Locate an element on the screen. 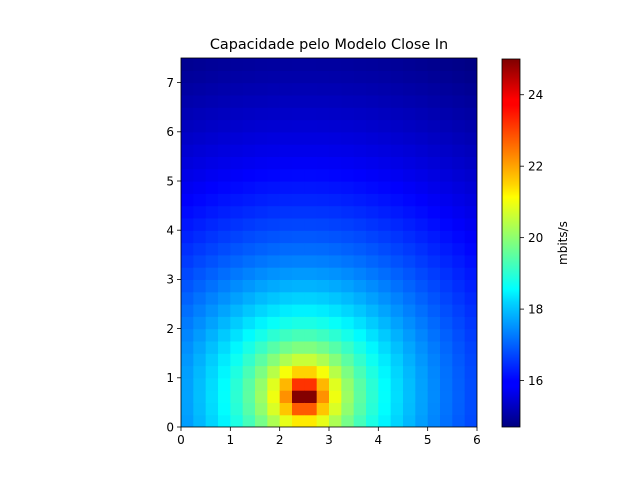 This screenshot has width=640, height=480. colorbar-ticks: 16 18 20 22 24 is located at coordinates (531, 238).